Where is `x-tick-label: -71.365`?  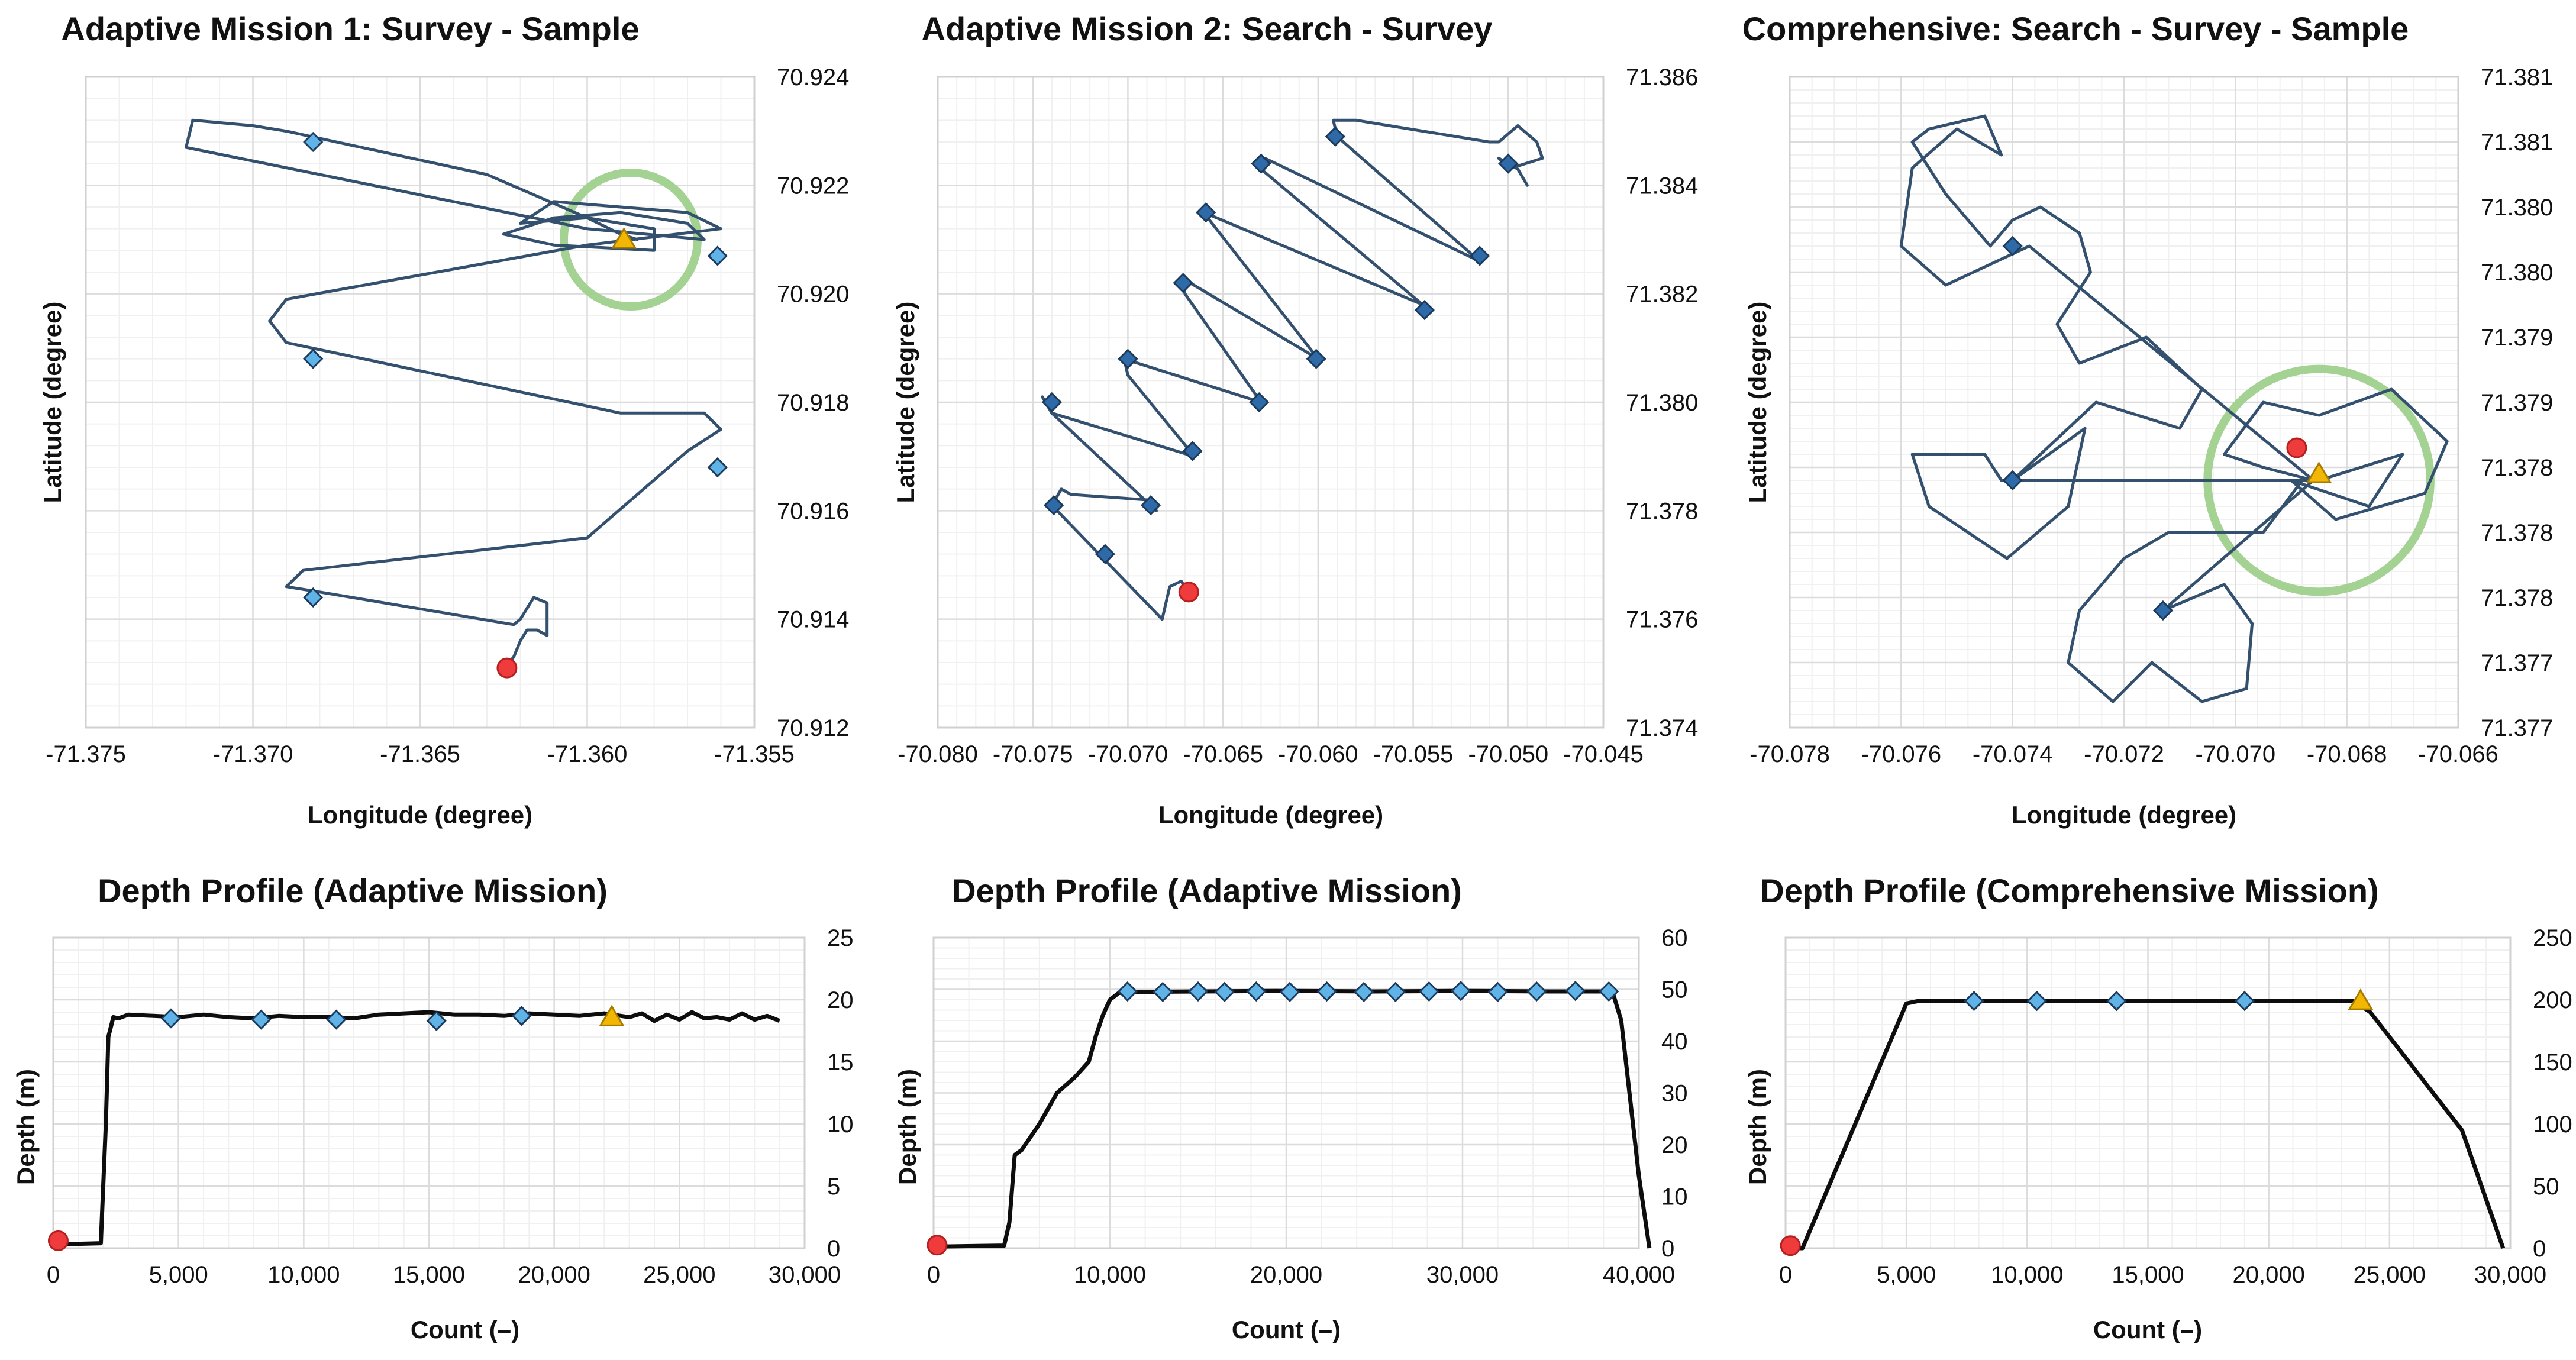
x-tick-label: -71.365 is located at coordinates (420, 754).